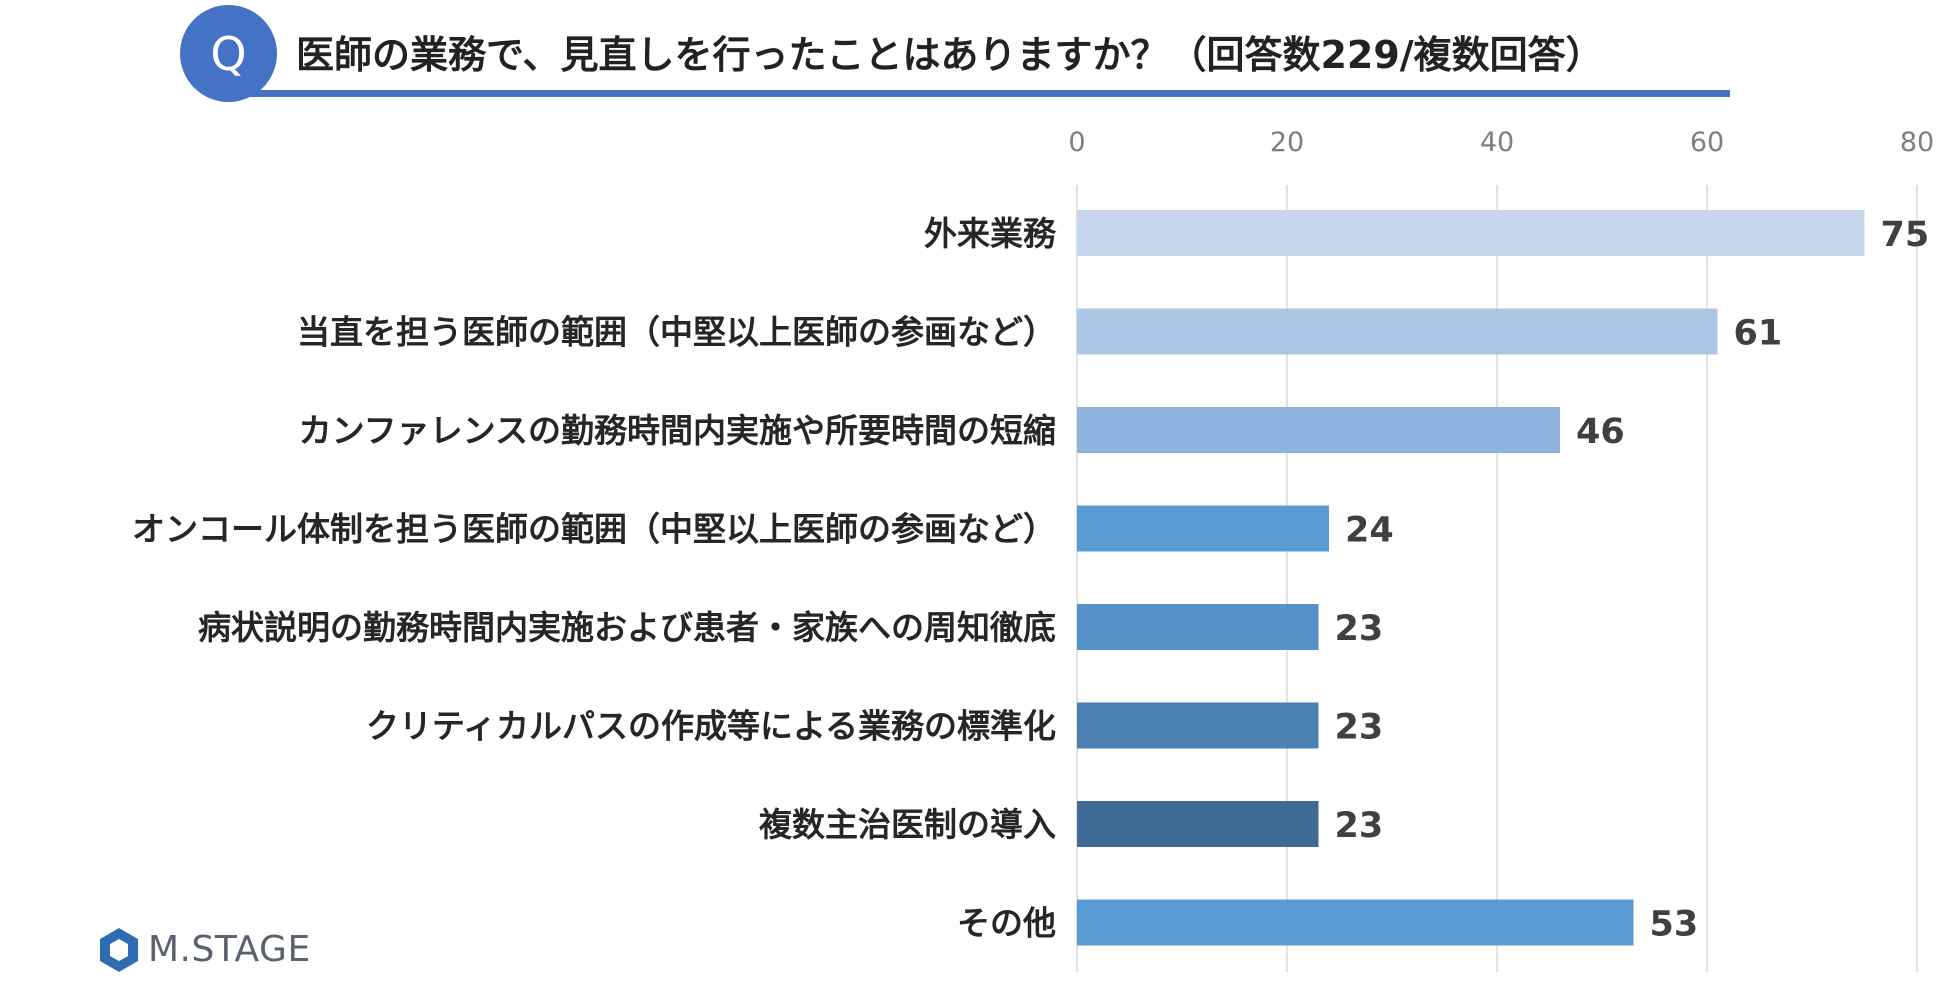 This screenshot has width=1950, height=993. Describe the element at coordinates (990, 233) in the screenshot. I see `category-label: 外来業務` at that location.